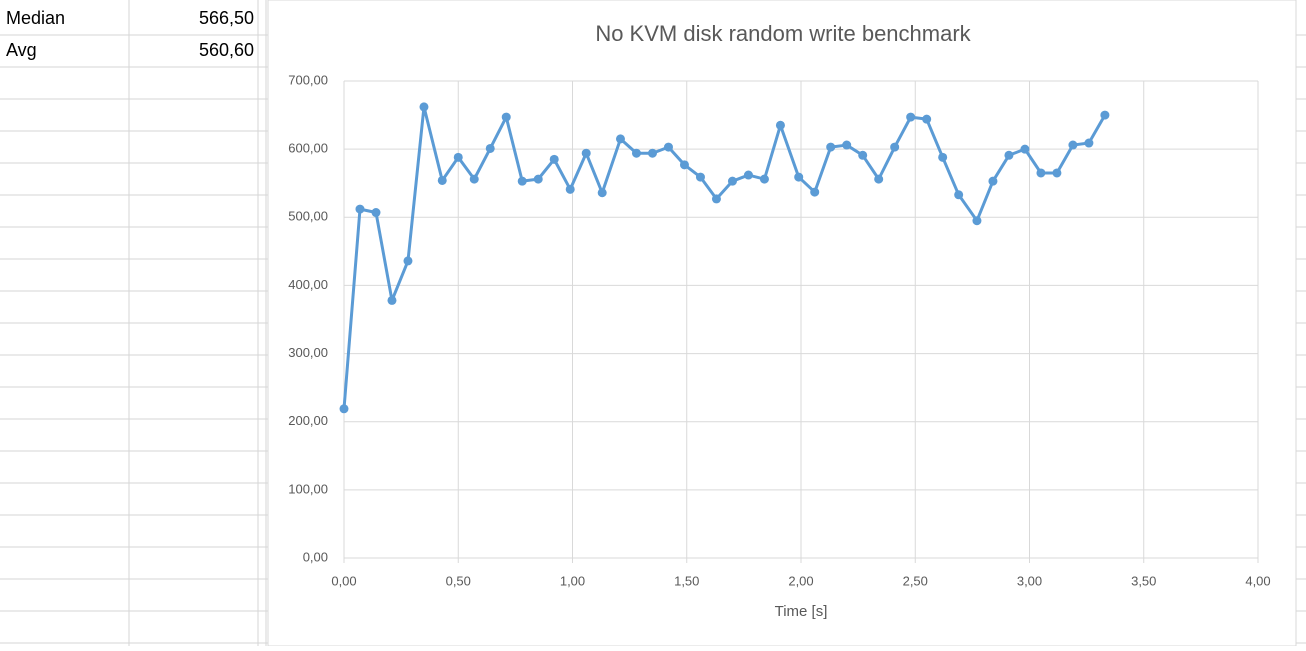 This screenshot has height=651, width=1306. I want to click on x-tick-label: 2,50, so click(915, 580).